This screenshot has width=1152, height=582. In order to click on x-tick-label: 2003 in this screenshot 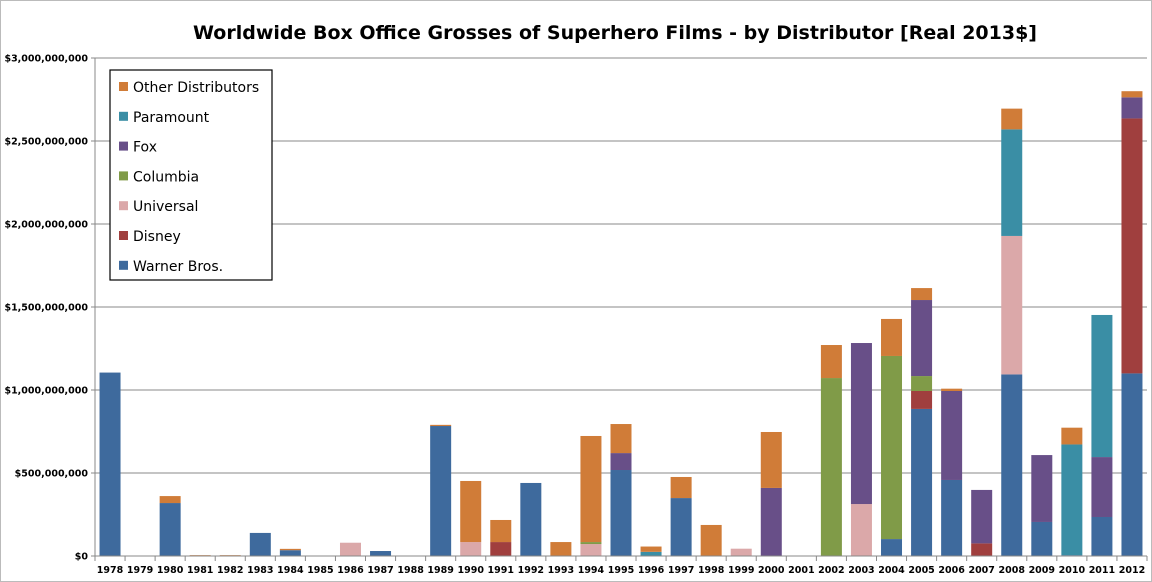, I will do `click(861, 570)`.